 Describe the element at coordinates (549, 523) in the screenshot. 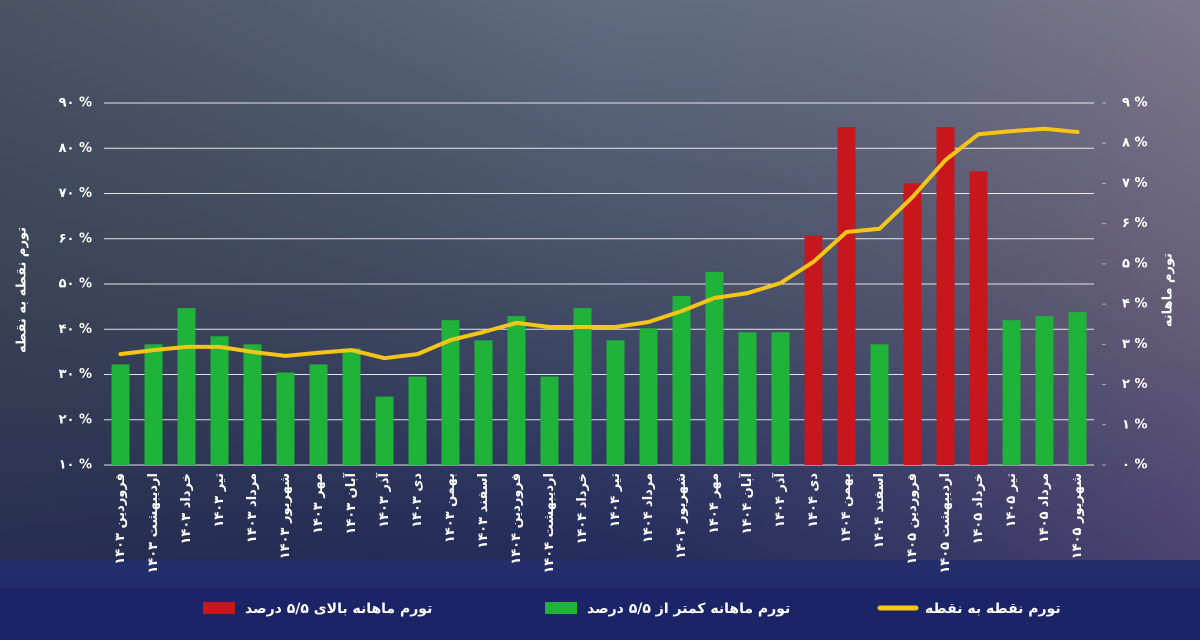

I see `x-tick-label: اردیبهشت ۱۴۰۴` at that location.